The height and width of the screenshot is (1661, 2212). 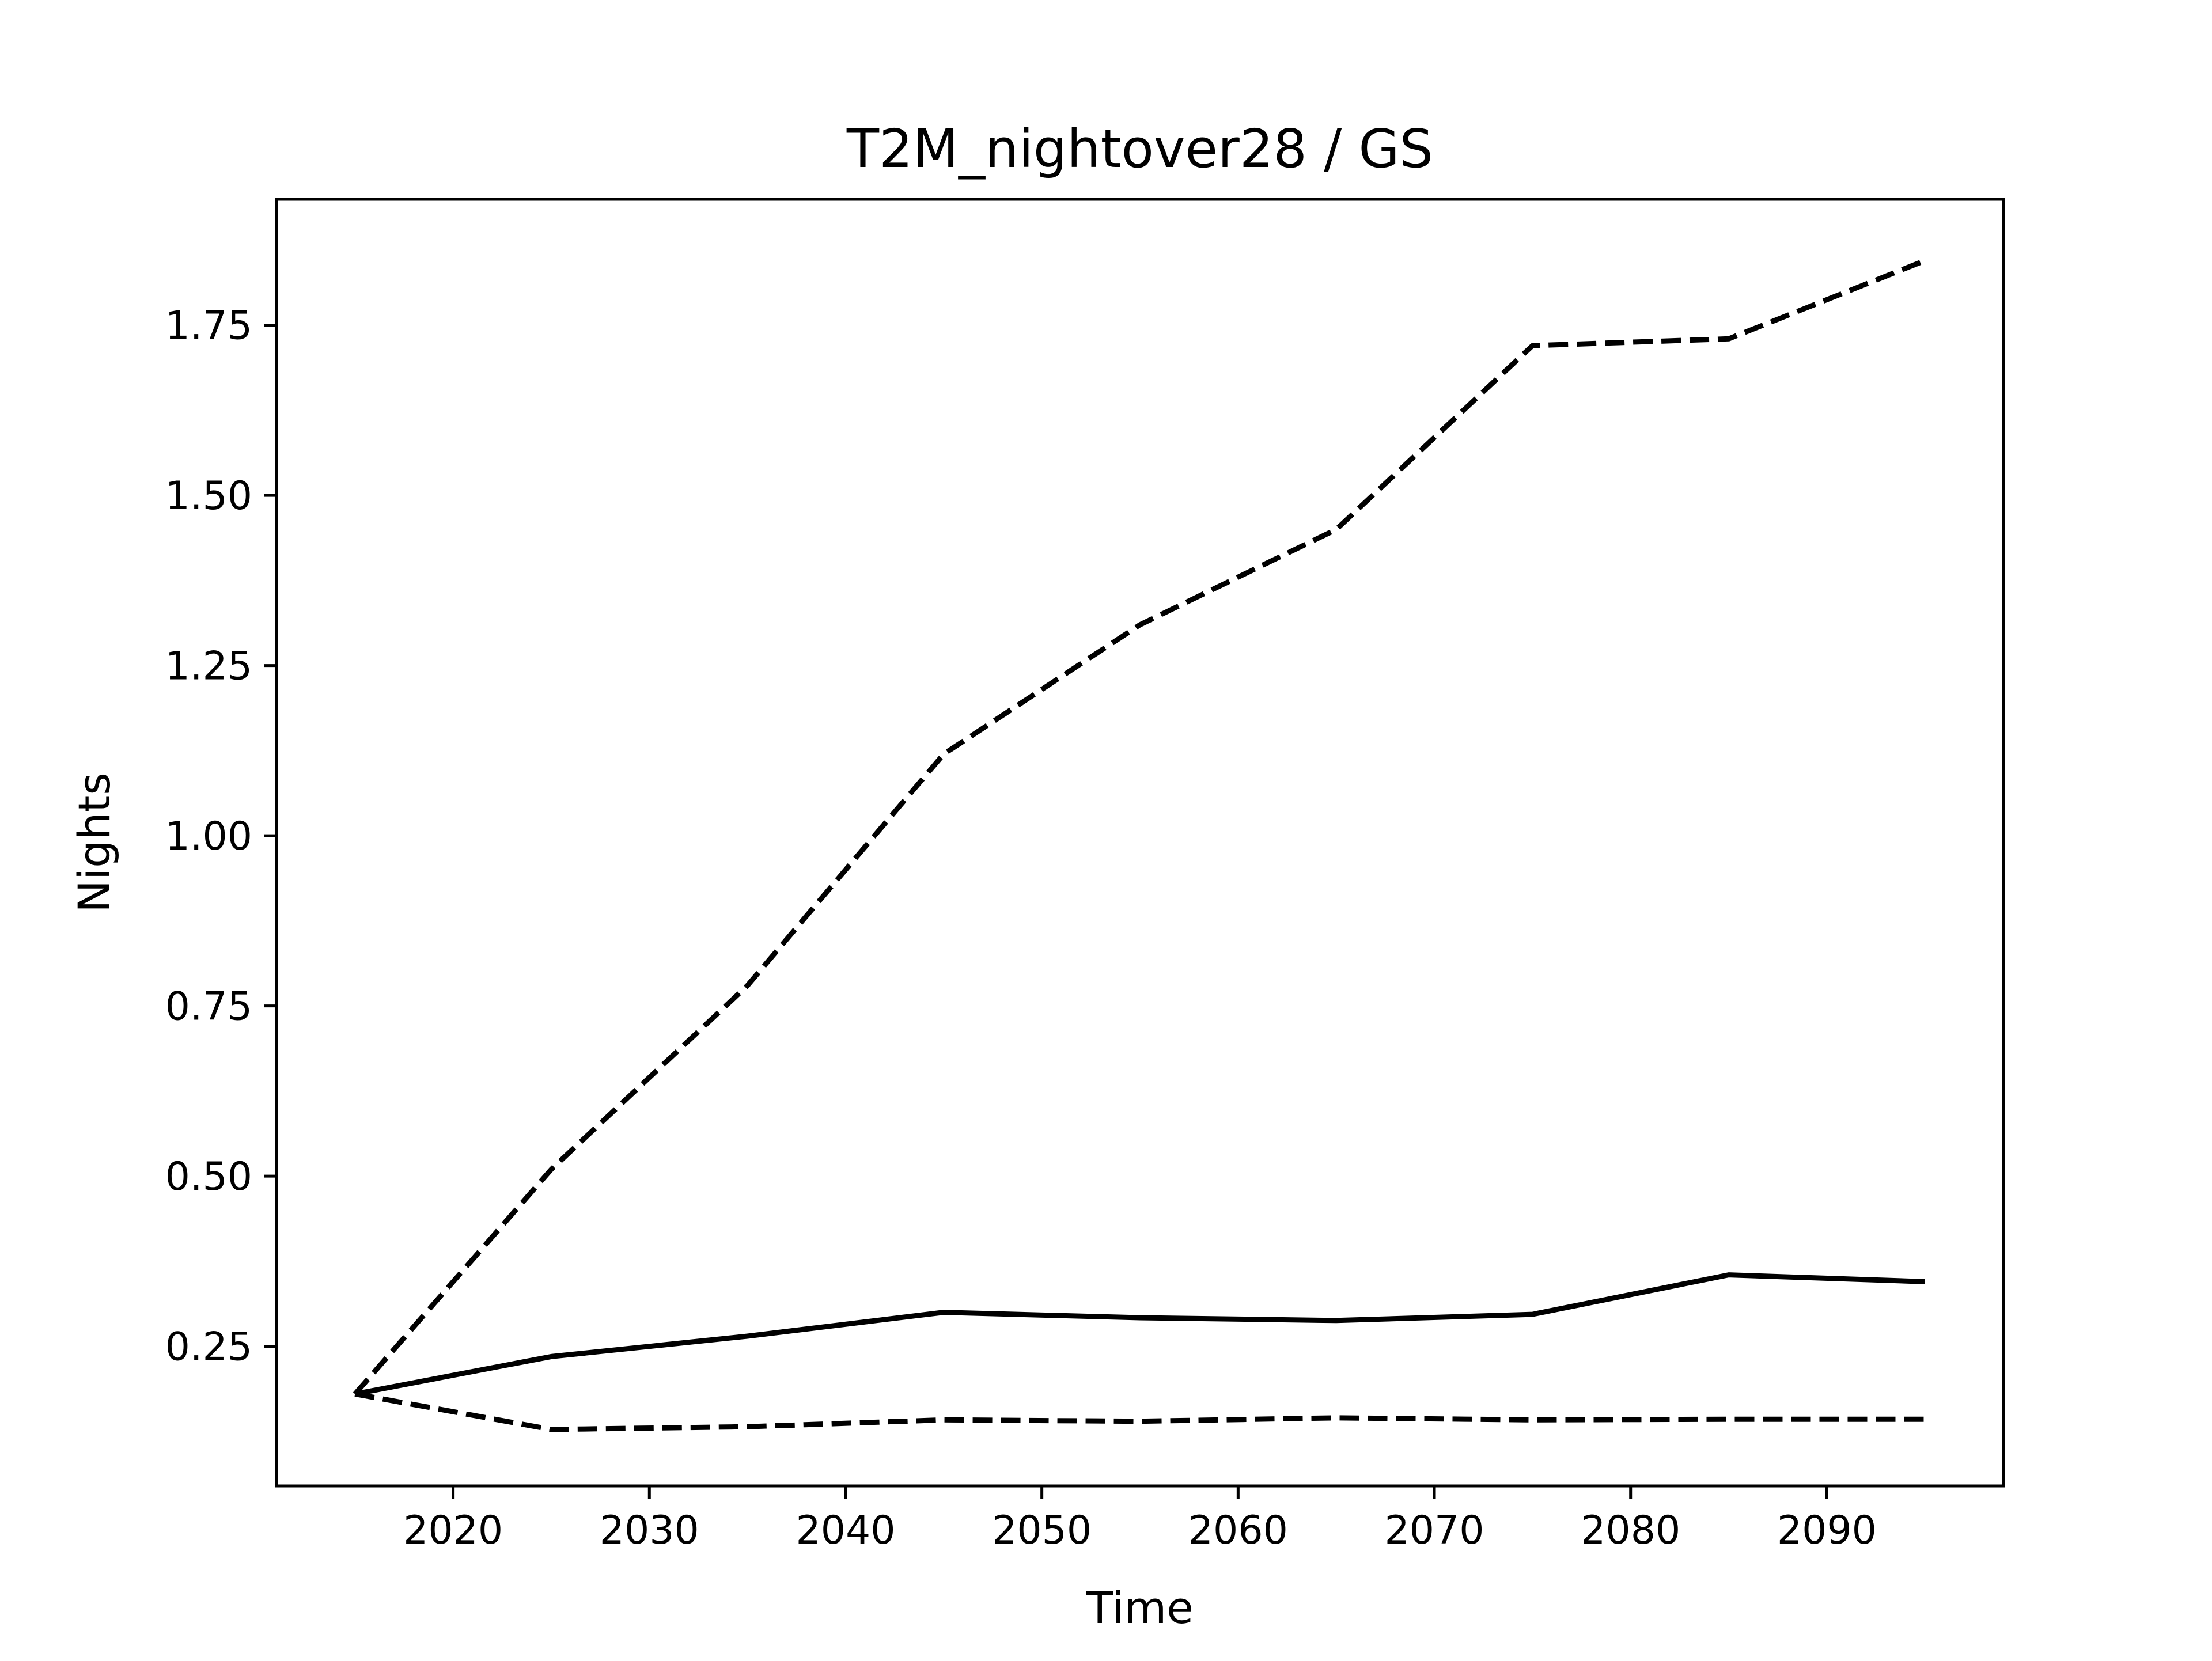 What do you see at coordinates (208, 836) in the screenshot?
I see `y-tick-label: 1.00` at bounding box center [208, 836].